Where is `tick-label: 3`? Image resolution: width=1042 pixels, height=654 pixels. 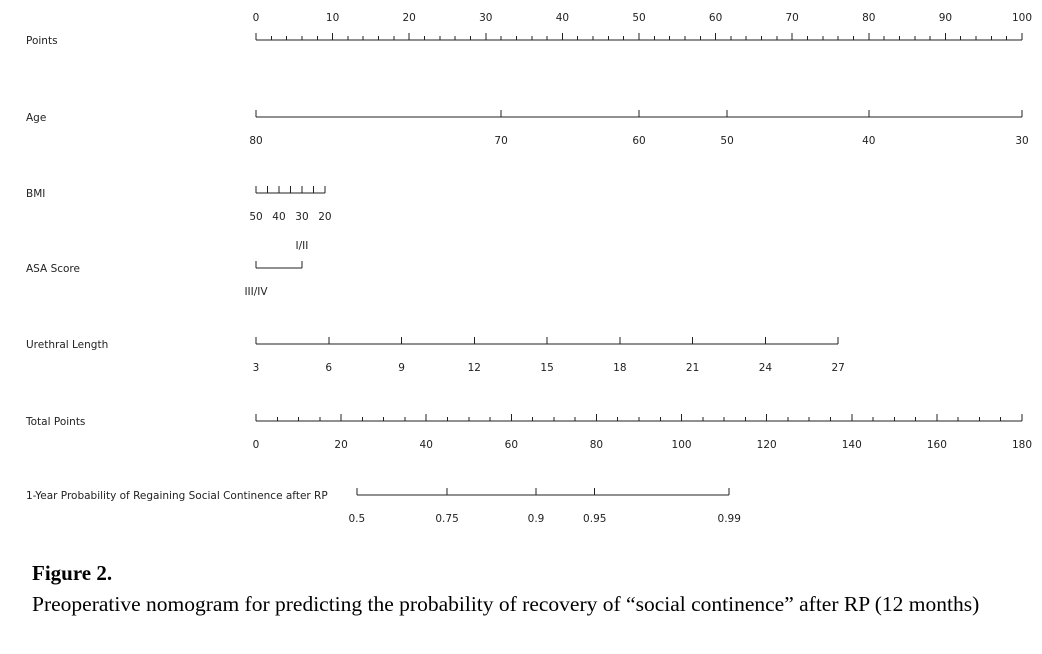
tick-label: 3 is located at coordinates (256, 368).